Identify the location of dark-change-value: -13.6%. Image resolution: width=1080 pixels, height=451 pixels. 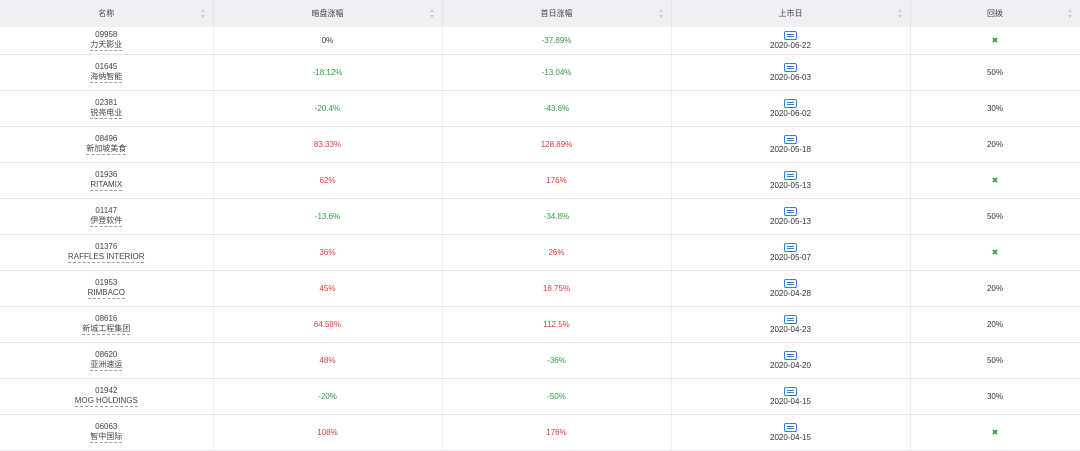
(327, 216).